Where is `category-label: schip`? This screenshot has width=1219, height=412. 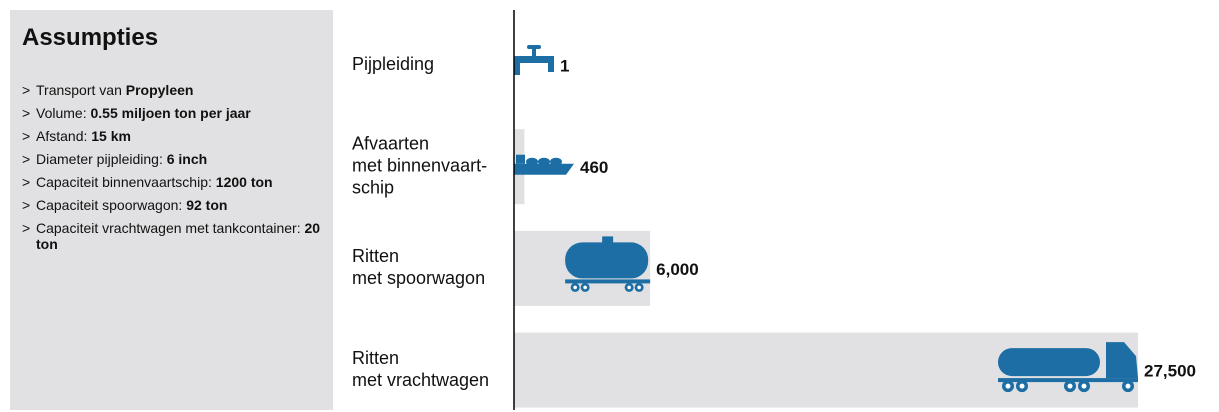
category-label: schip is located at coordinates (373, 187).